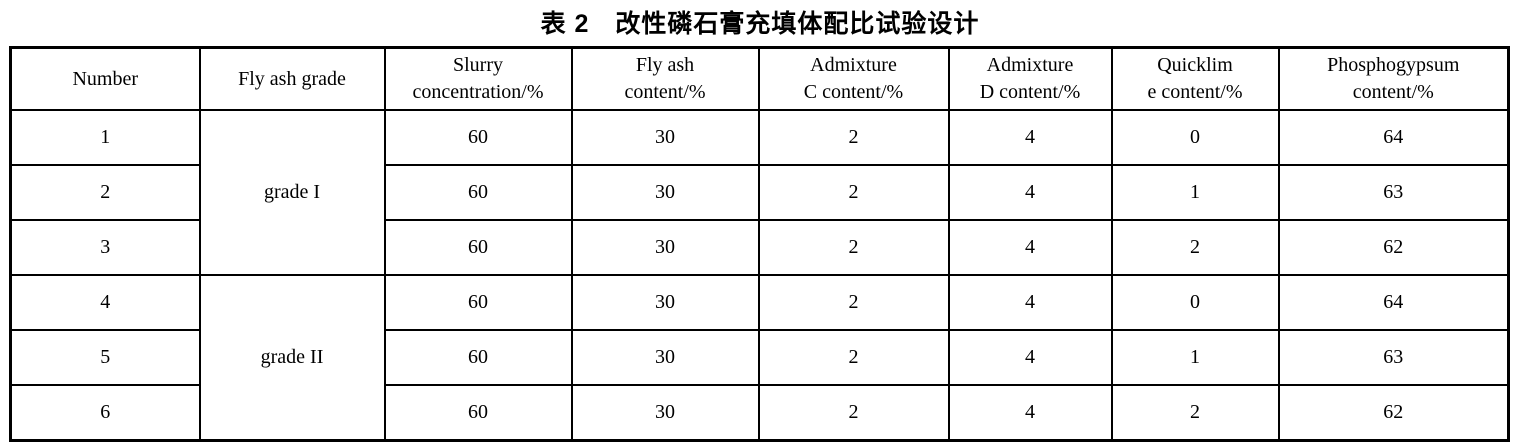  What do you see at coordinates (105, 302) in the screenshot?
I see `number-cell: 4` at bounding box center [105, 302].